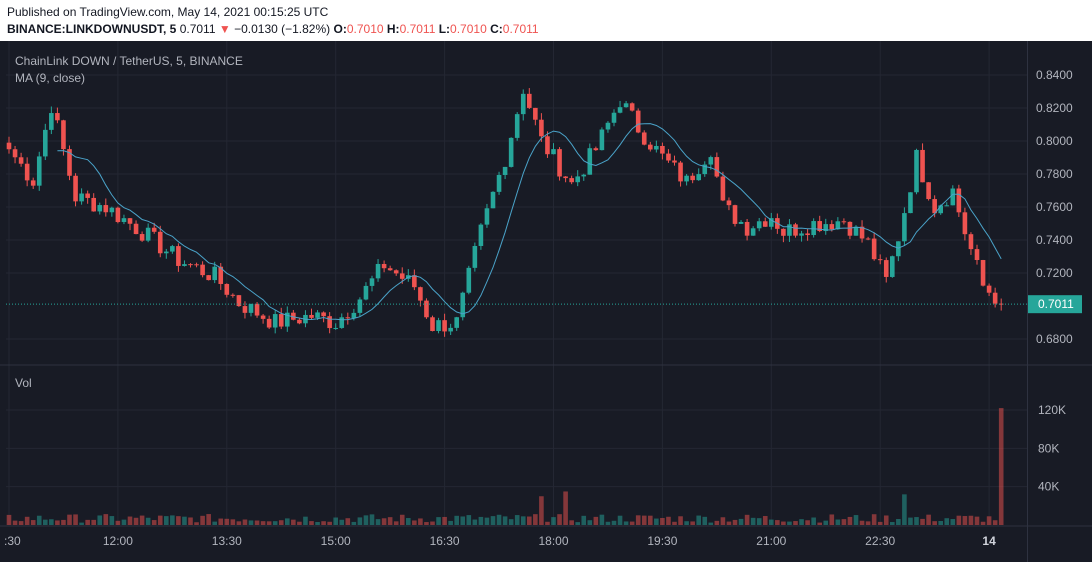 The image size is (1092, 562). I want to click on ma-legend: MA (9, close), so click(50, 78).